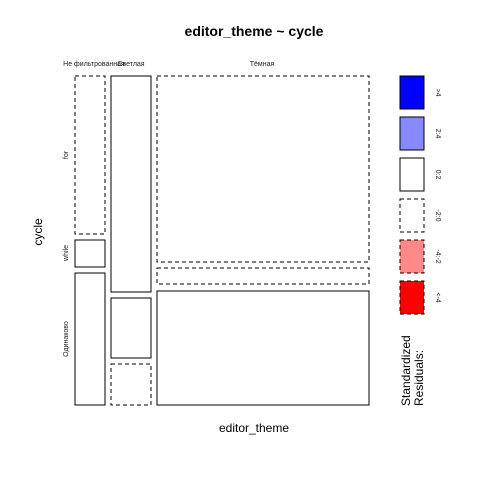 This screenshot has height=480, width=480. What do you see at coordinates (437, 175) in the screenshot?
I see `legend-label-2: 0:2` at bounding box center [437, 175].